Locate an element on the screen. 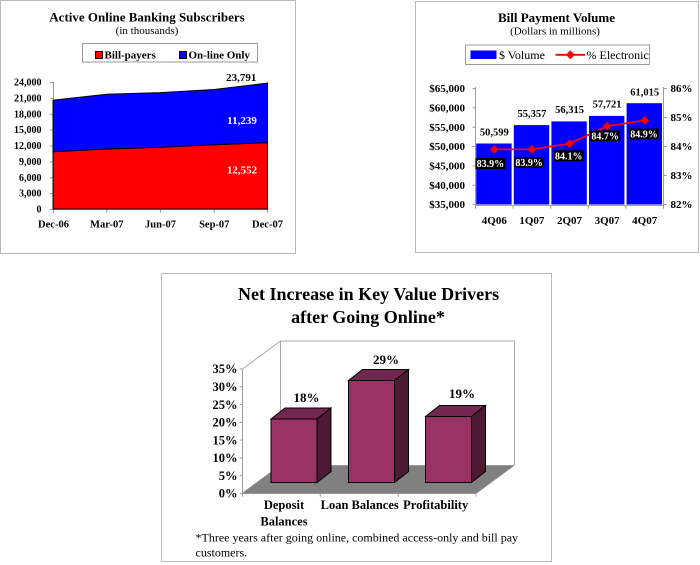 The height and width of the screenshot is (565, 700). svg-text: 0% is located at coordinates (228, 494).